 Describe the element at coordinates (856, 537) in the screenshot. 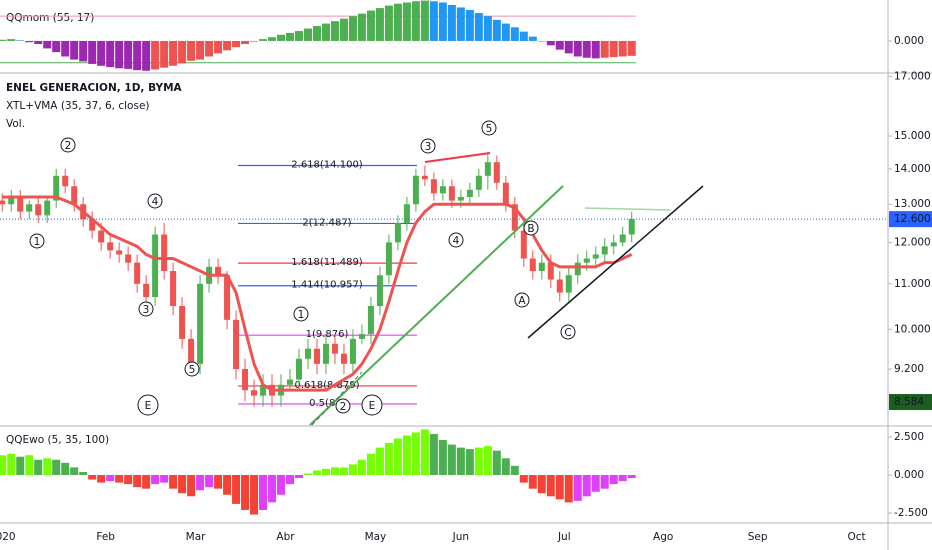

I see `x-tick-label: Oct` at that location.